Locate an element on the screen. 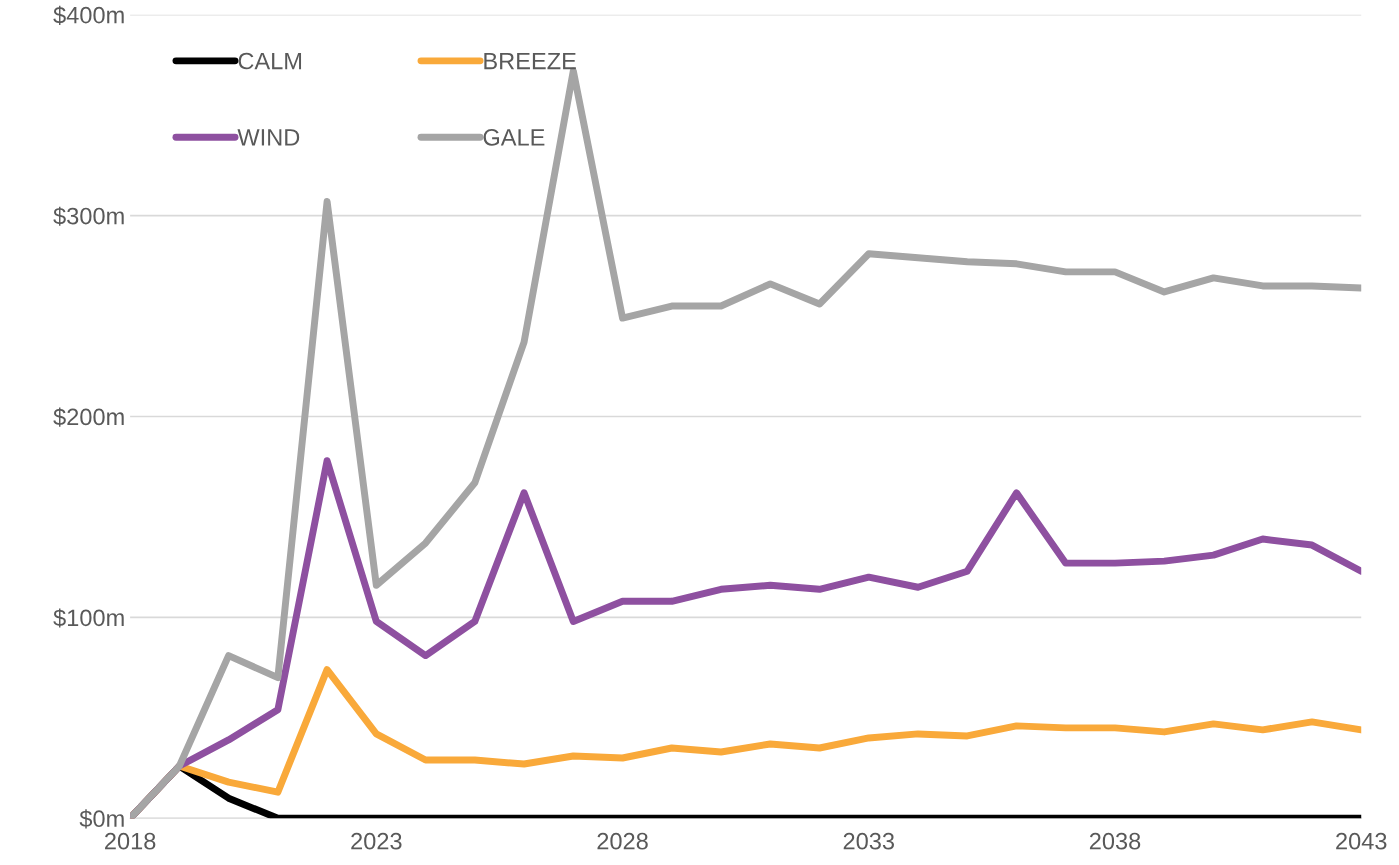 The height and width of the screenshot is (865, 1399). y-tick-label: $200m is located at coordinates (88, 417).